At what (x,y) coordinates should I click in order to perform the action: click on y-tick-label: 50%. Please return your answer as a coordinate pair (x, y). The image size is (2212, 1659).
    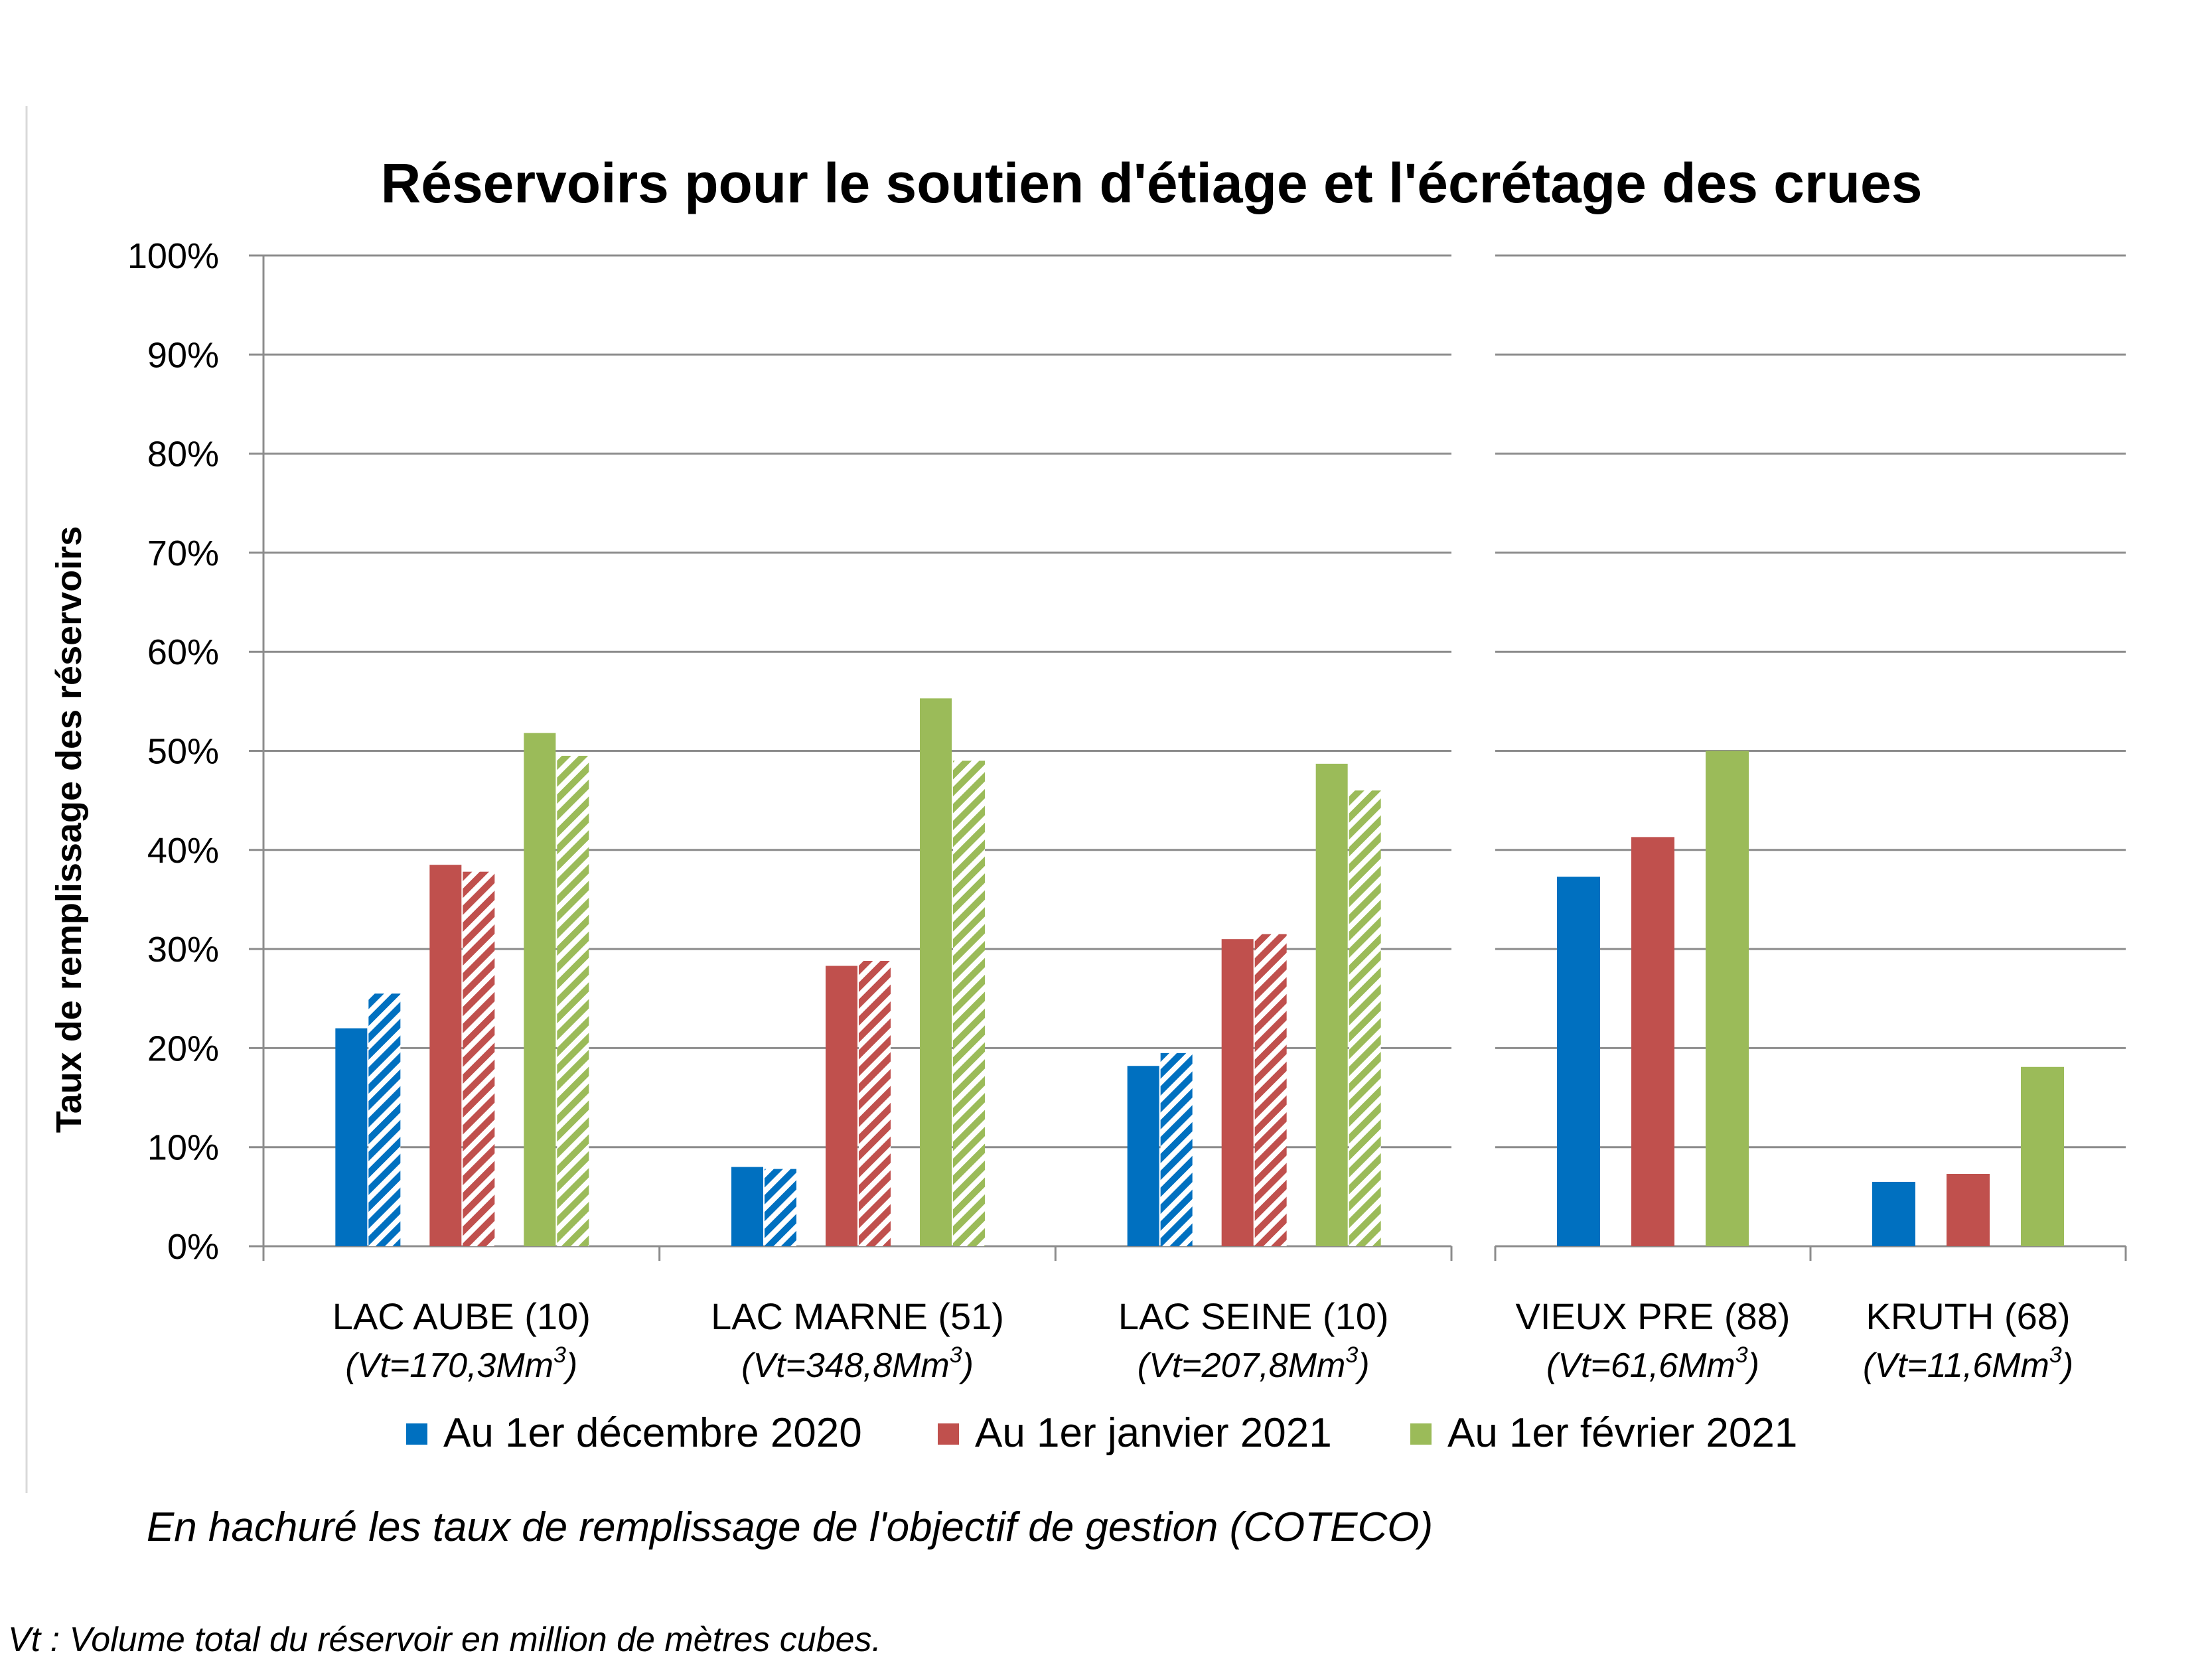
    Looking at the image, I should click on (183, 752).